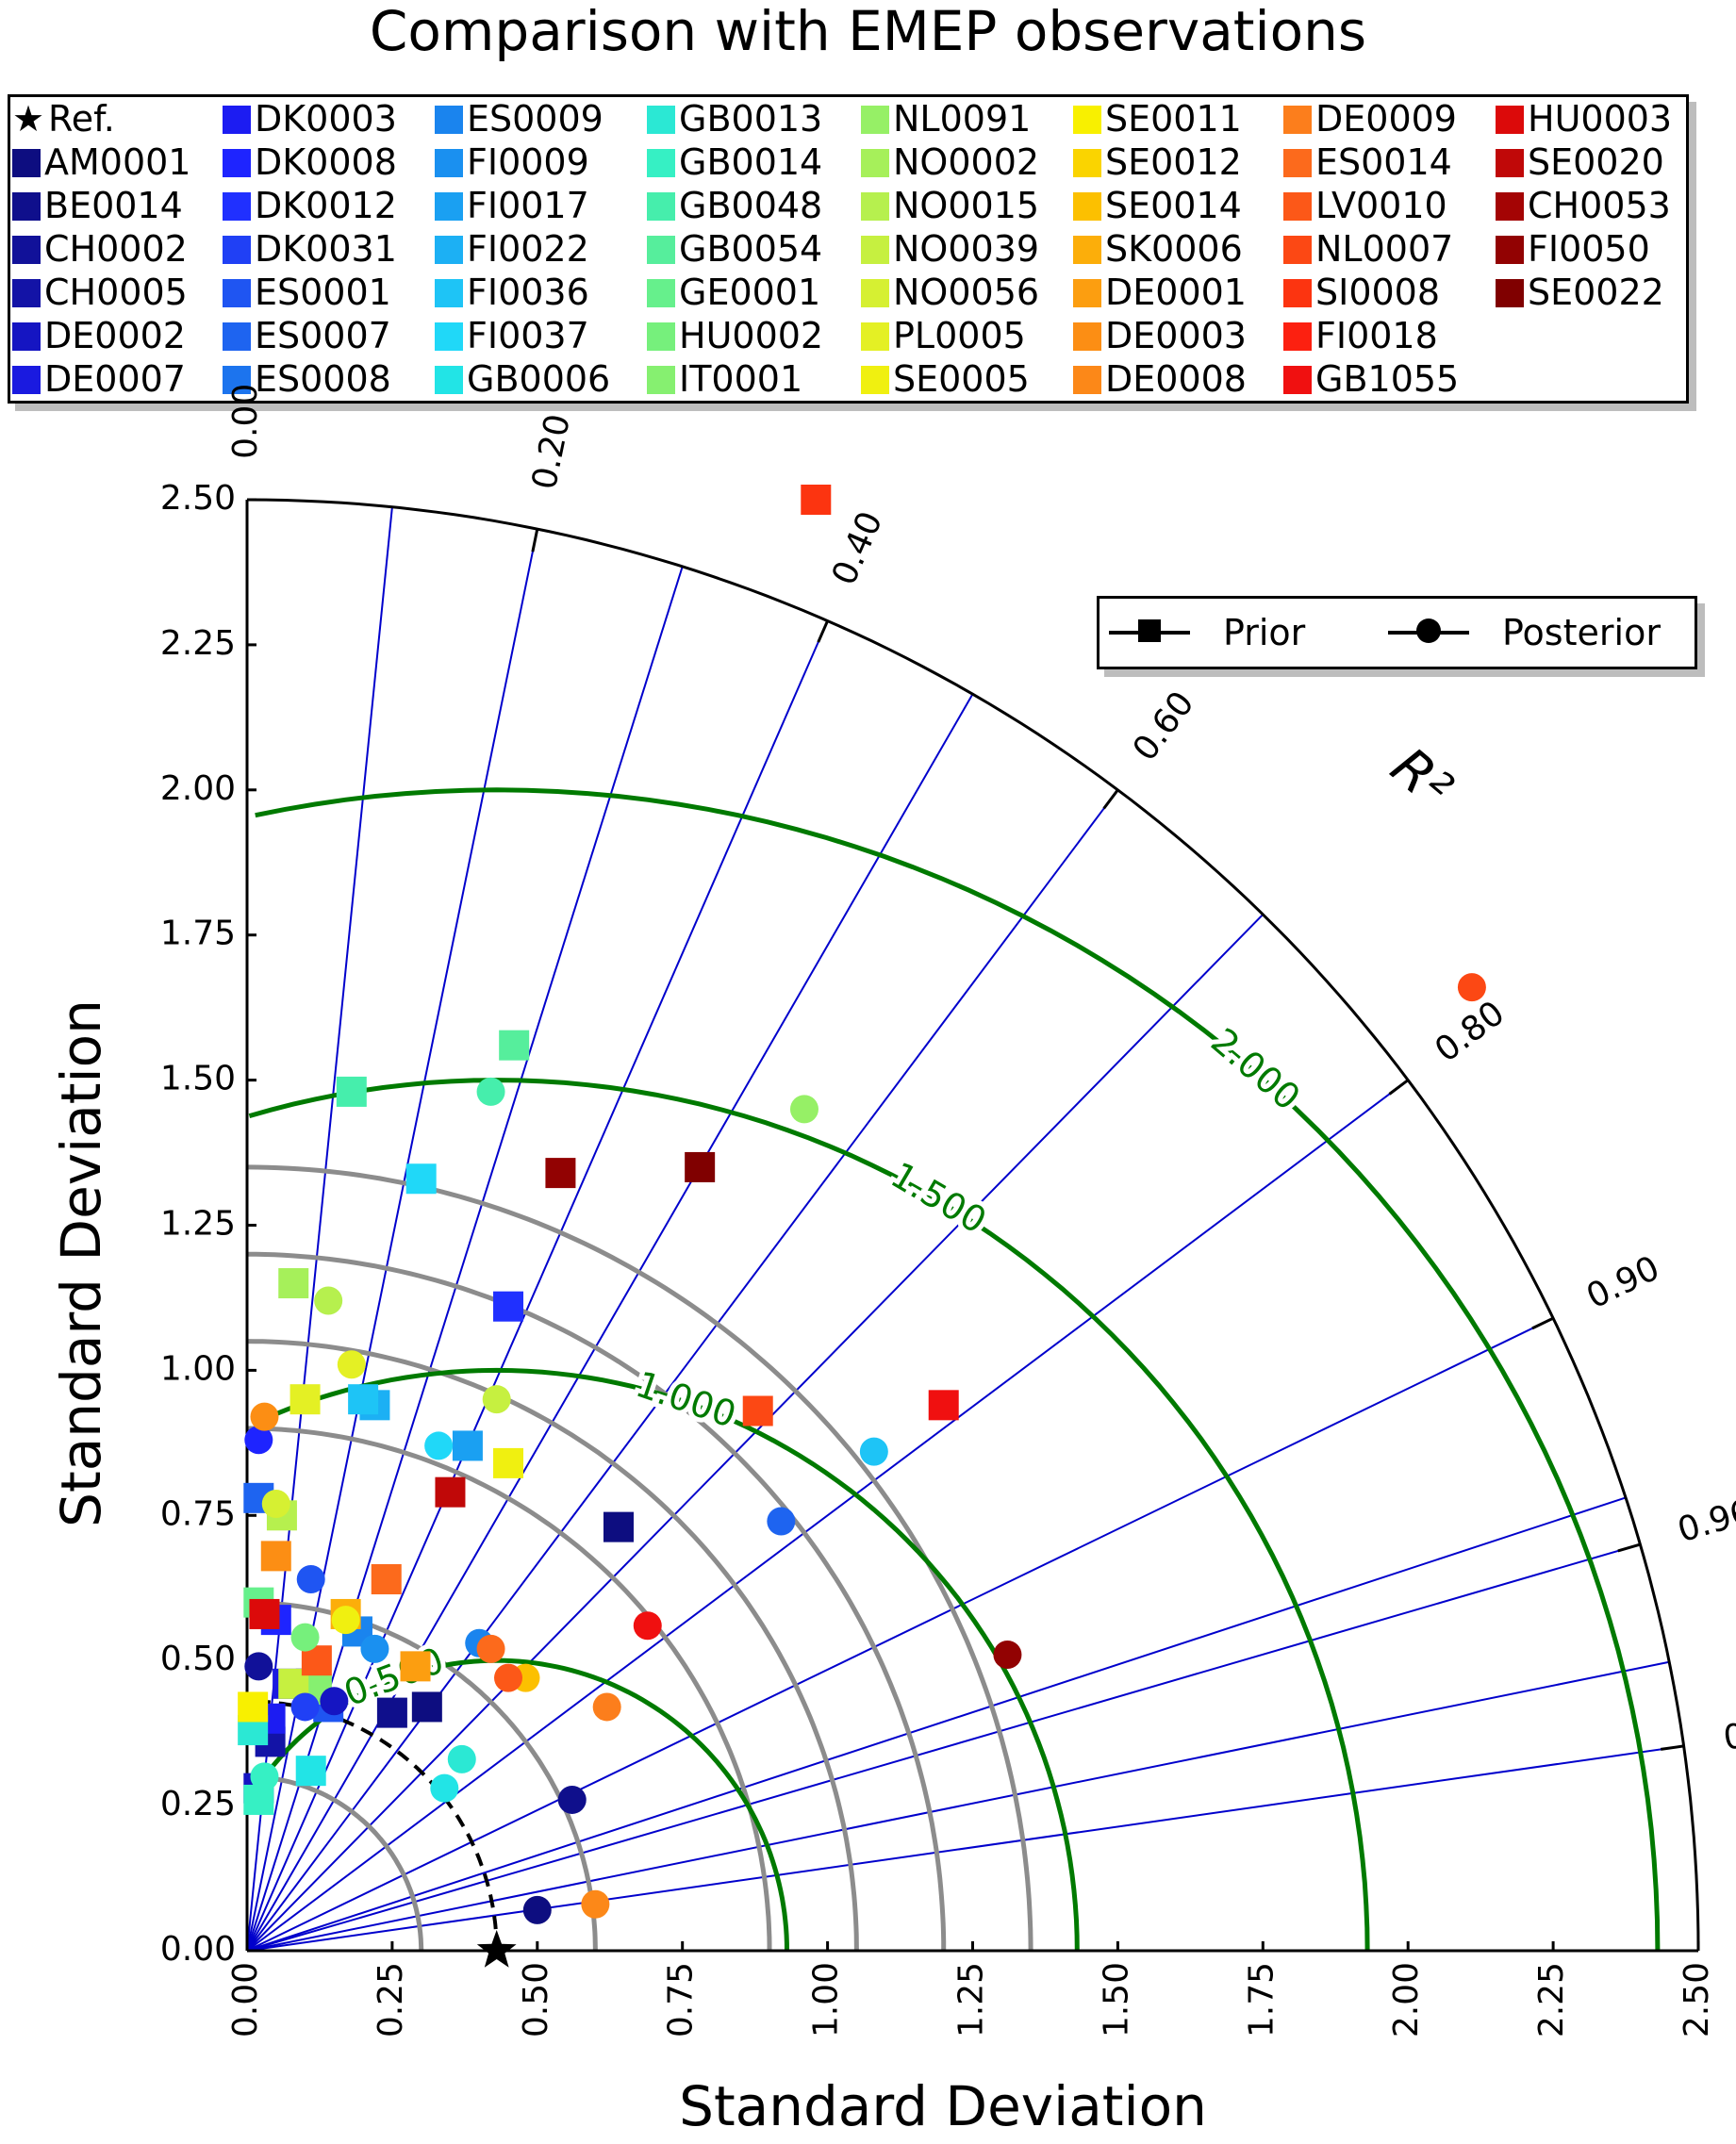 The height and width of the screenshot is (2144, 1736). I want to click on legend-item-fi0009: FI0009, so click(512, 162).